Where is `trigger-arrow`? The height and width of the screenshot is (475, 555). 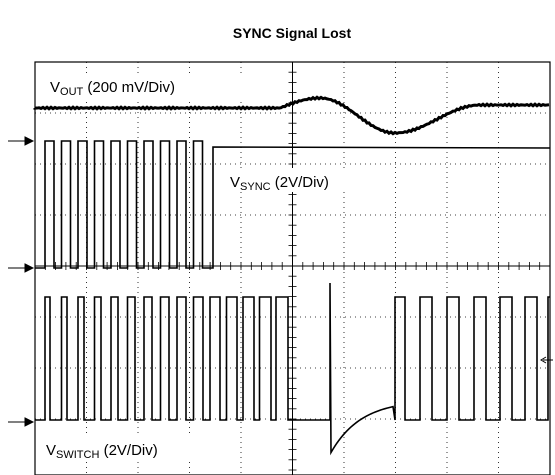
trigger-arrow is located at coordinates (546, 360).